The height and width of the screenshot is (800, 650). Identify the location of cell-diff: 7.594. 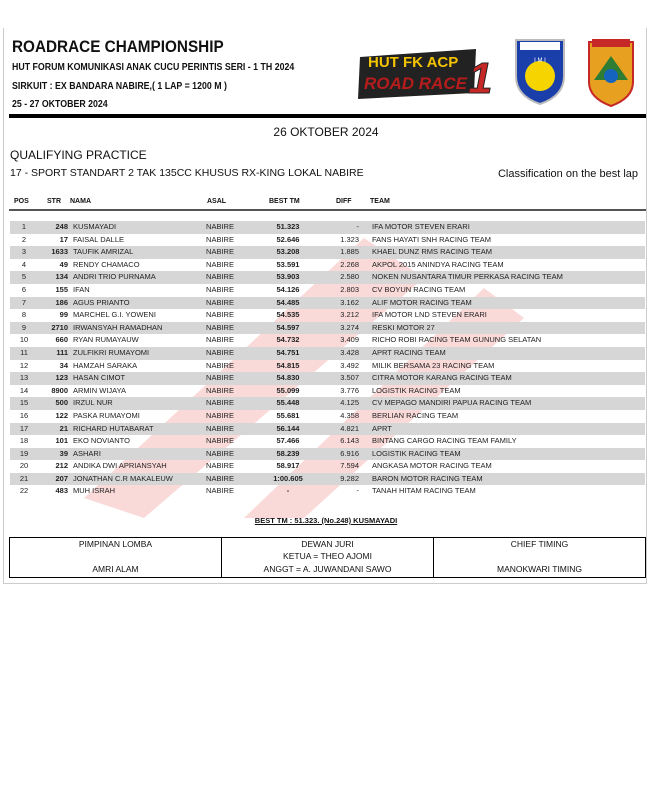
(349, 466).